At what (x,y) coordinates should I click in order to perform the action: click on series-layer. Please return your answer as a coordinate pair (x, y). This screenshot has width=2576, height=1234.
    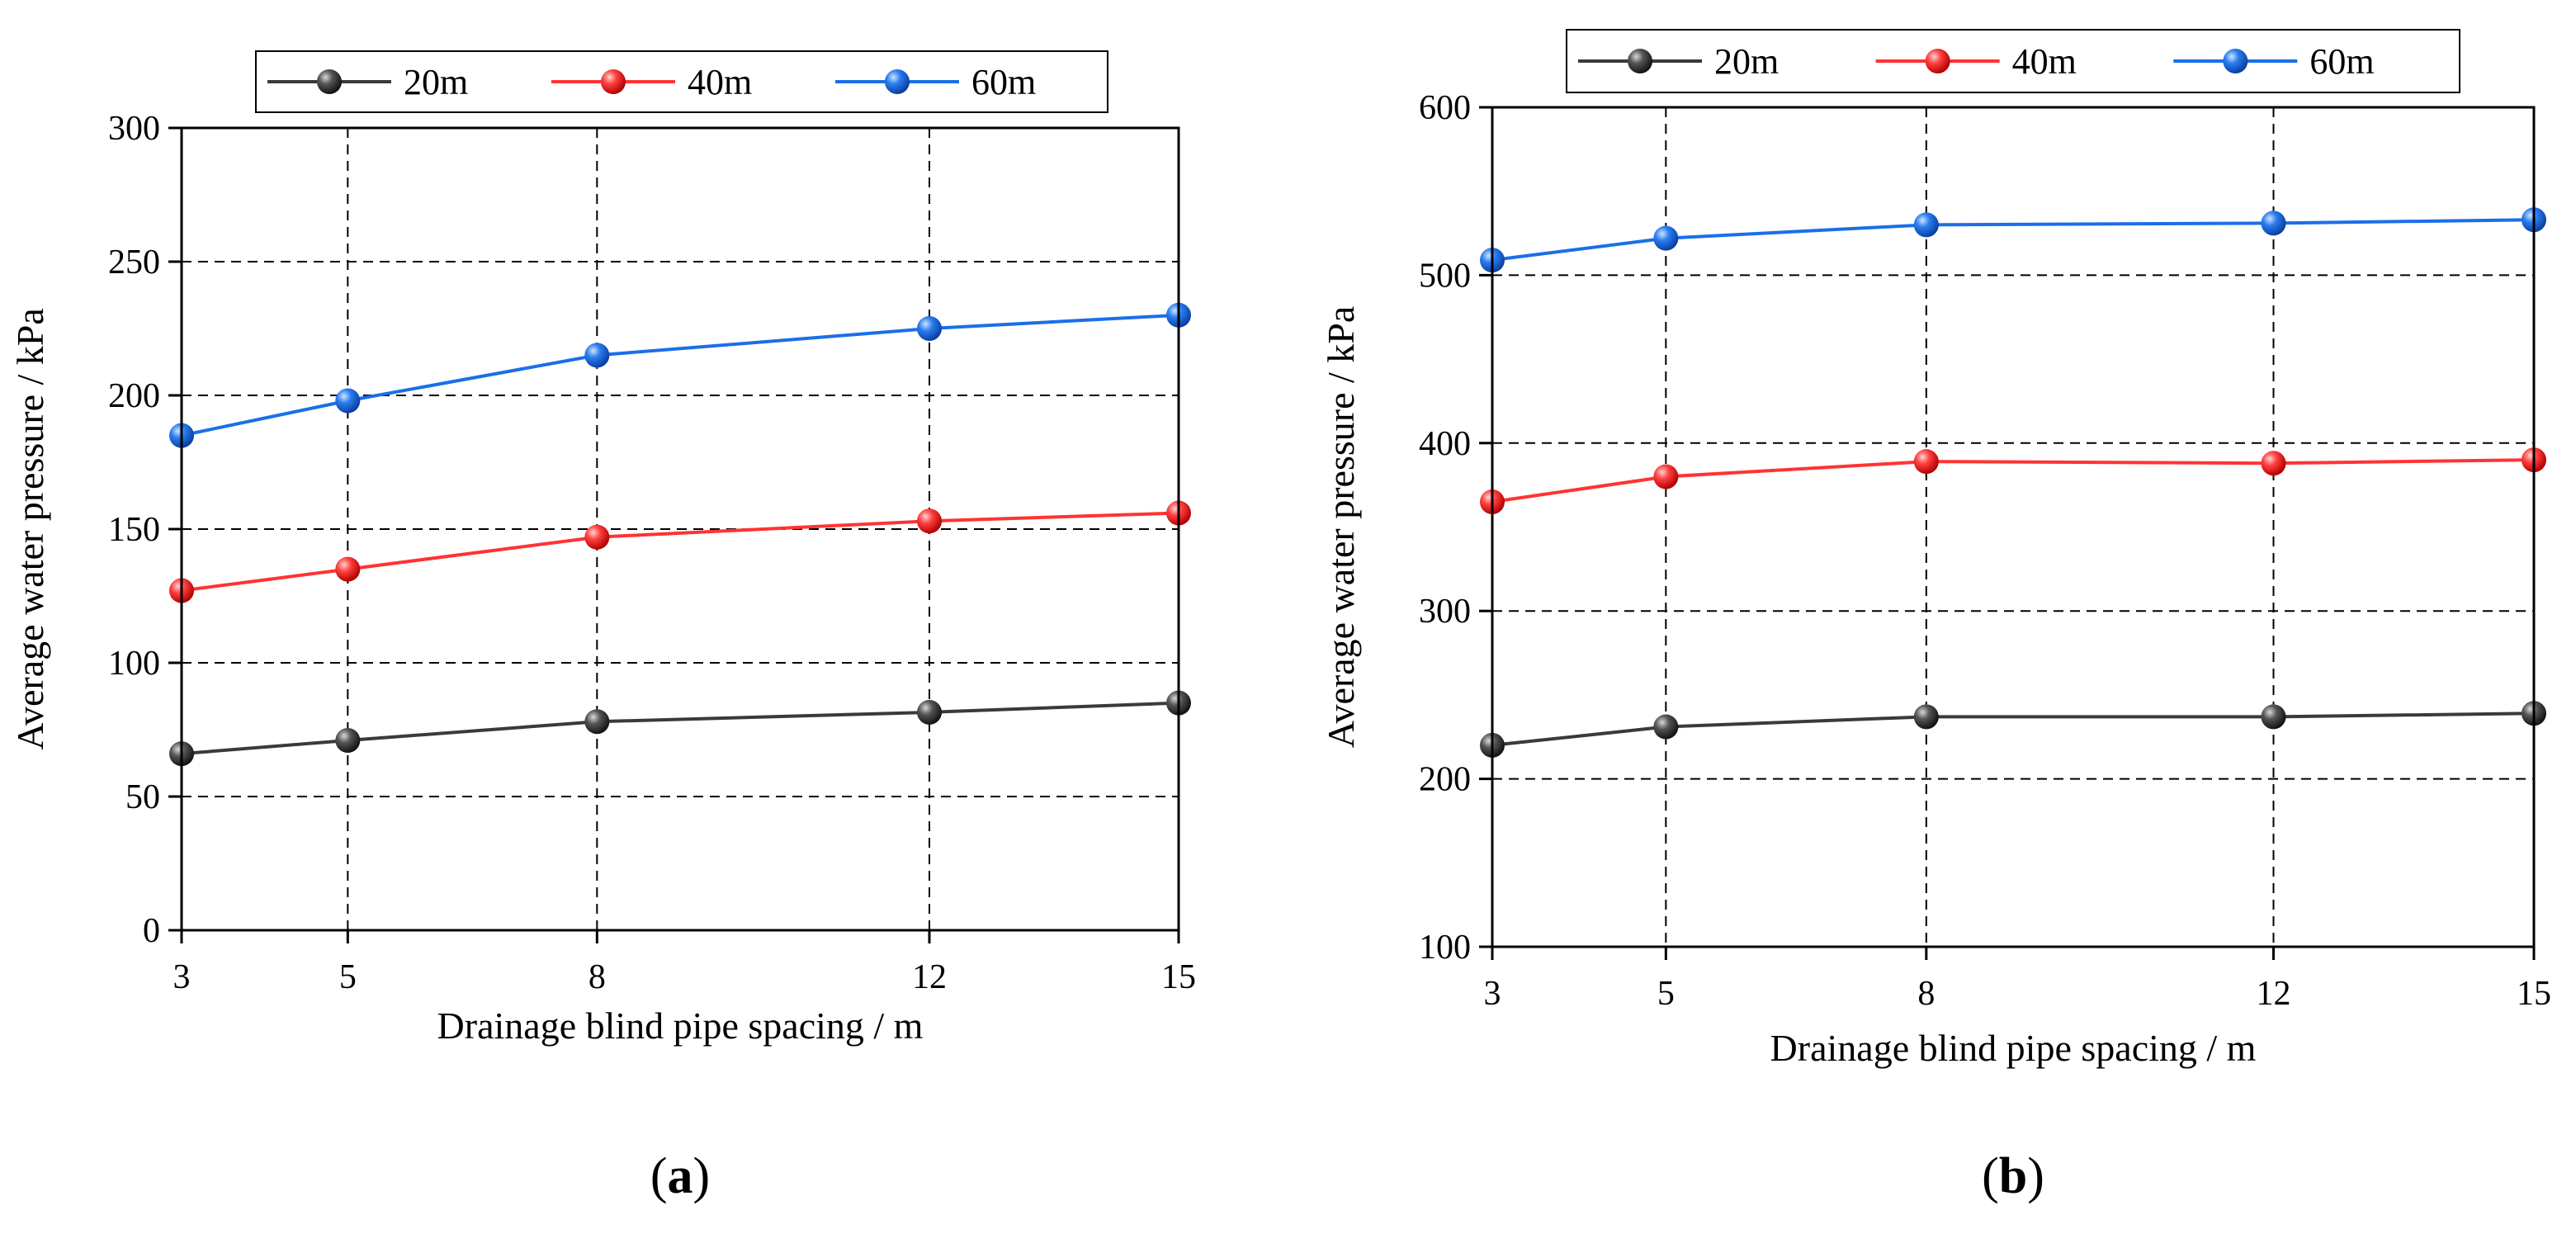
    Looking at the image, I should click on (680, 534).